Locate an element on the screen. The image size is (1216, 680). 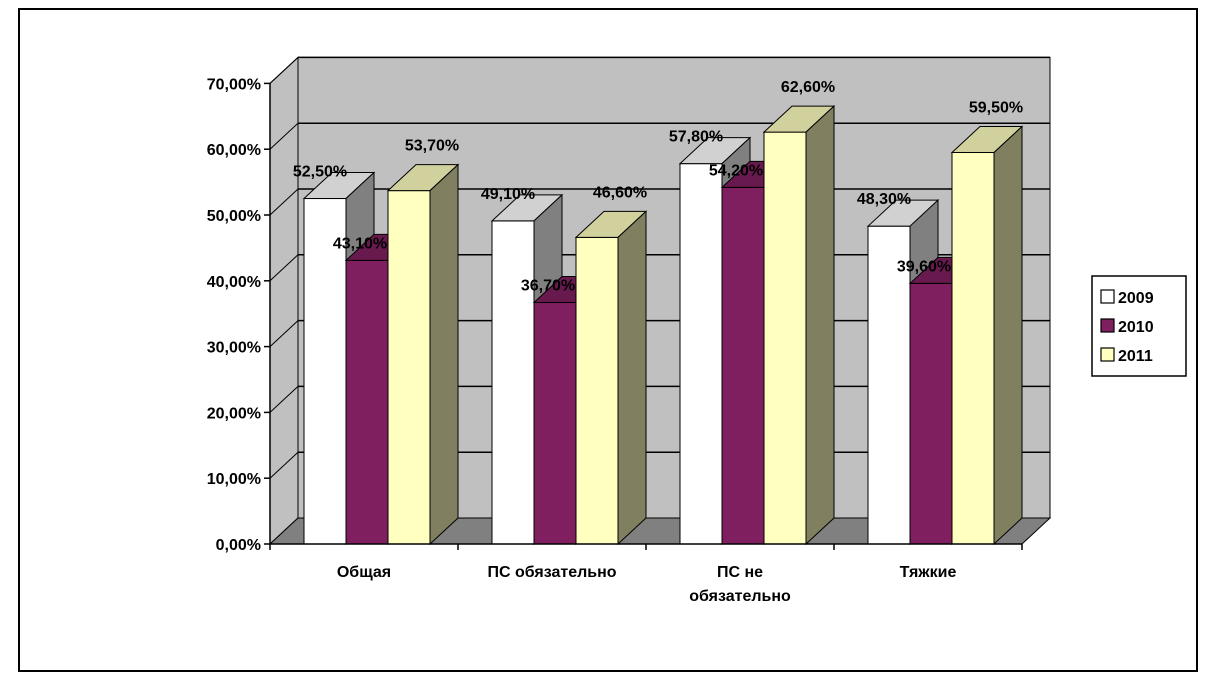
data-label: 59,50% is located at coordinates (996, 107).